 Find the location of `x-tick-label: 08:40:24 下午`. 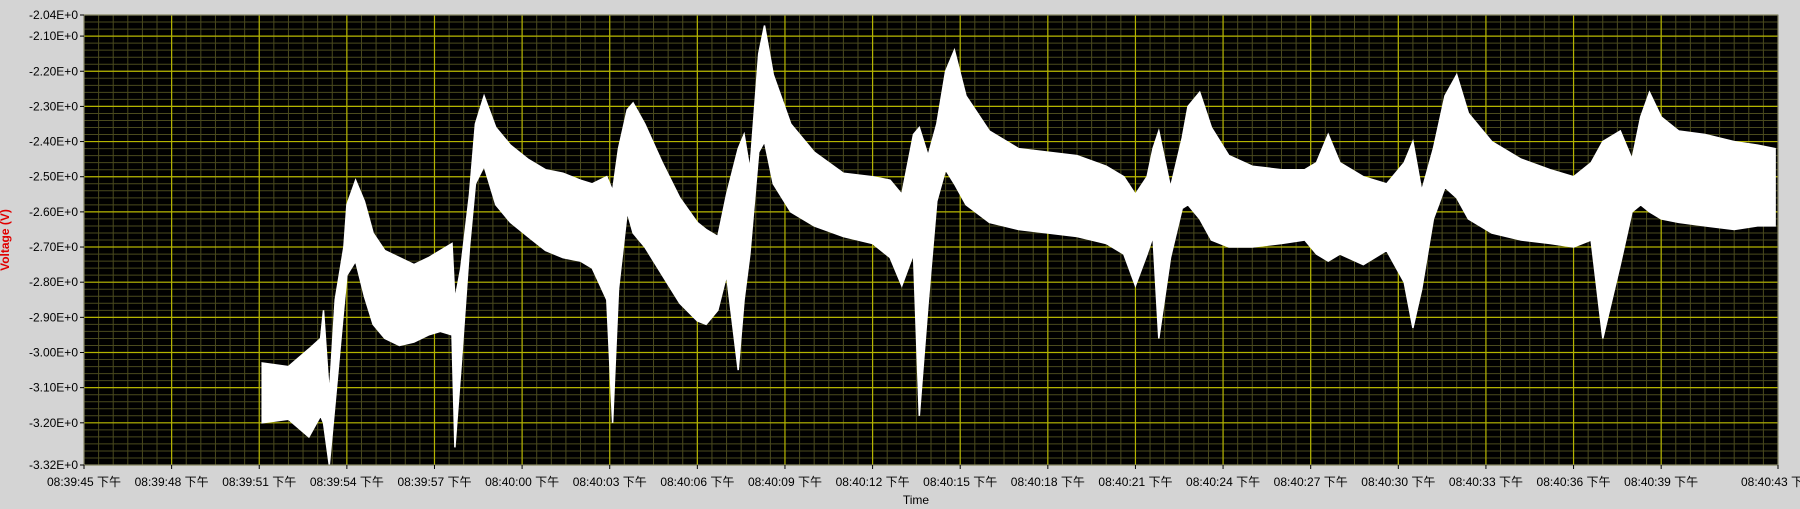

x-tick-label: 08:40:24 下午 is located at coordinates (1223, 482).